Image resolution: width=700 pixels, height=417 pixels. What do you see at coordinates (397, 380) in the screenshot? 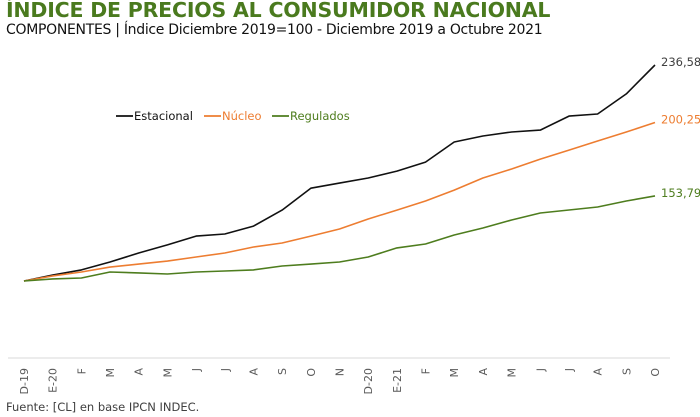
I see `x-tick-label: E-21` at bounding box center [397, 380].